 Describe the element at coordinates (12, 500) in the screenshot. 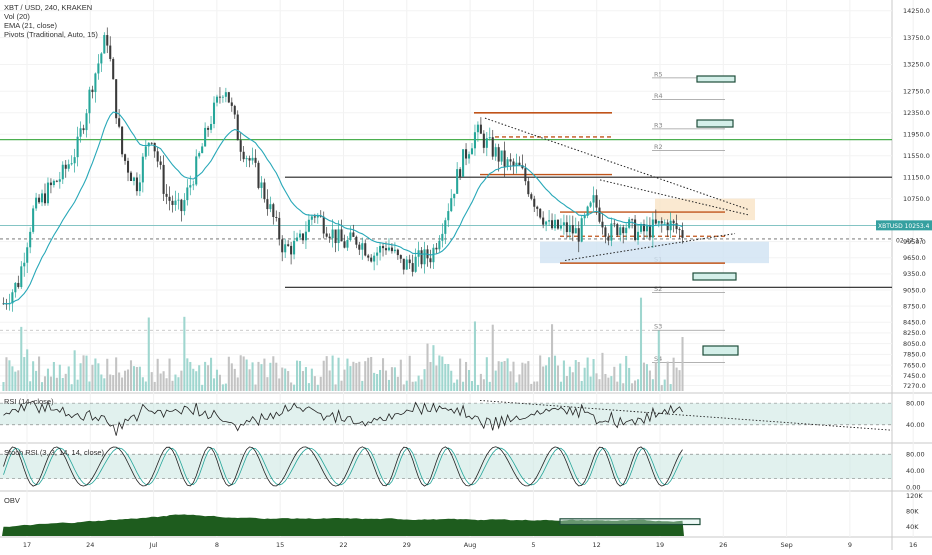

I see `obv-pane-label: OBV` at that location.